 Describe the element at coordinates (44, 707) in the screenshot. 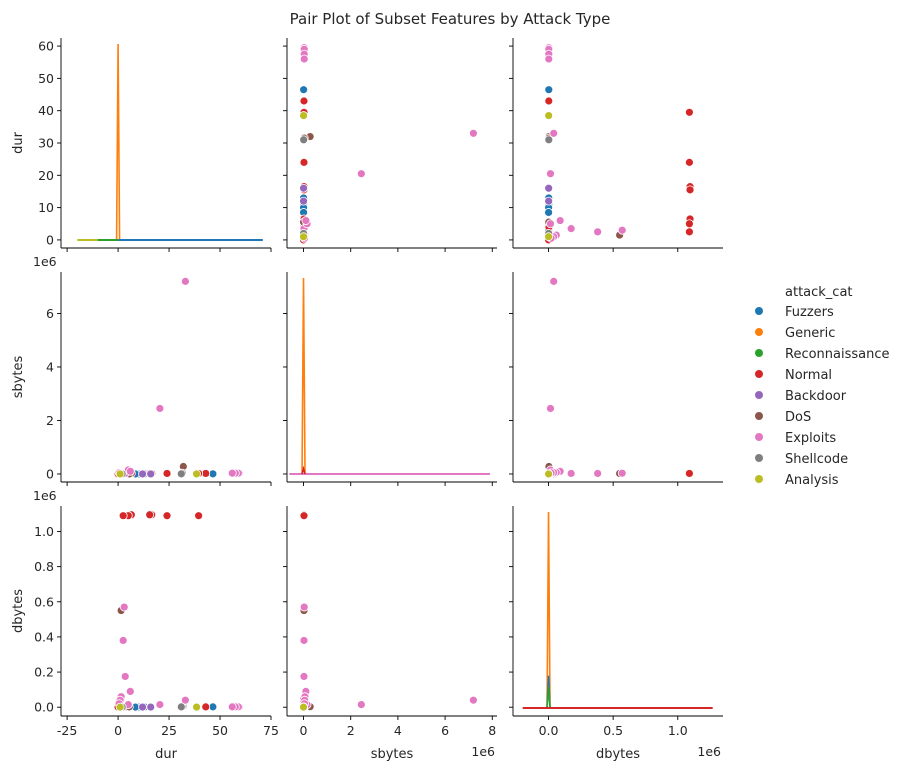

I see `y-tick-label: 0.0` at that location.